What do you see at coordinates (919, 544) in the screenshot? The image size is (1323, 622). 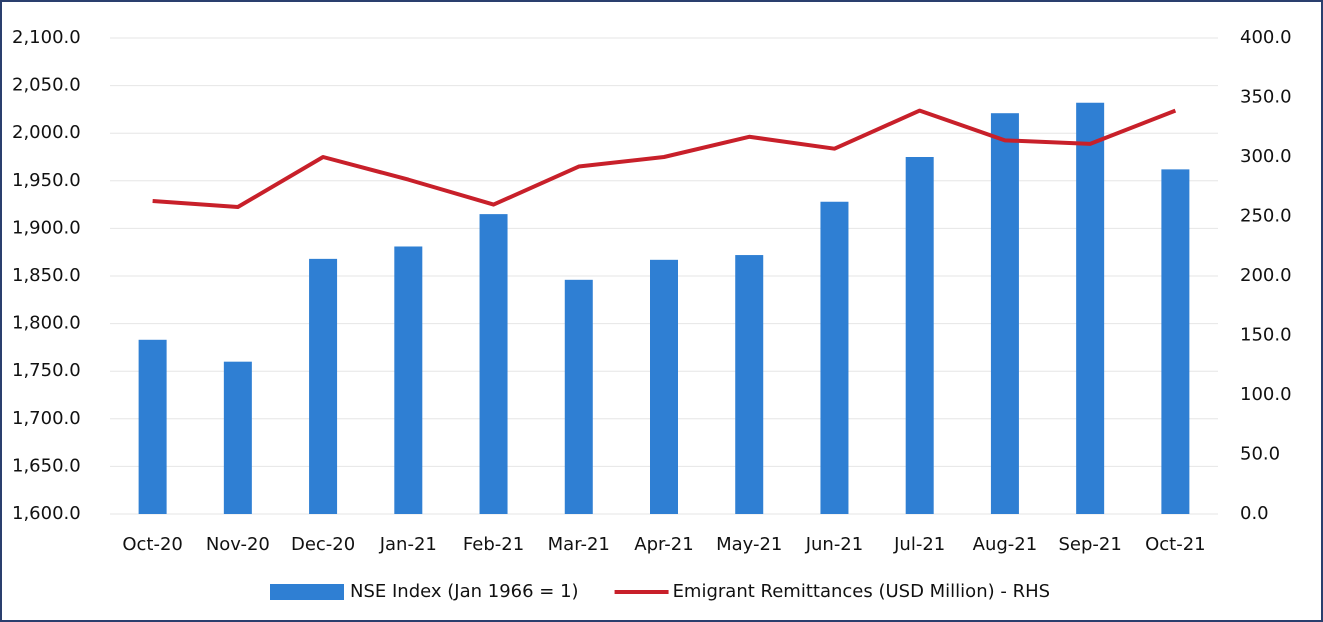 I see `x-tick-label: Jul-21` at bounding box center [919, 544].